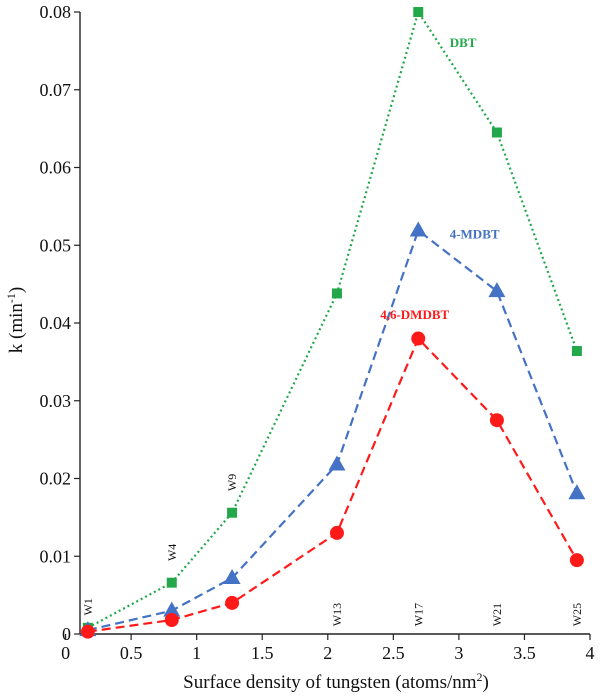 Image resolution: width=600 pixels, height=698 pixels. I want to click on y-tick-label: 0.08, so click(56, 12).